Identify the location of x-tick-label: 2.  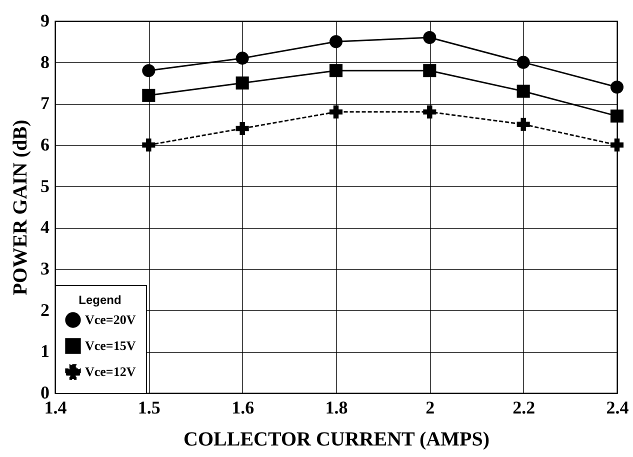
(430, 408).